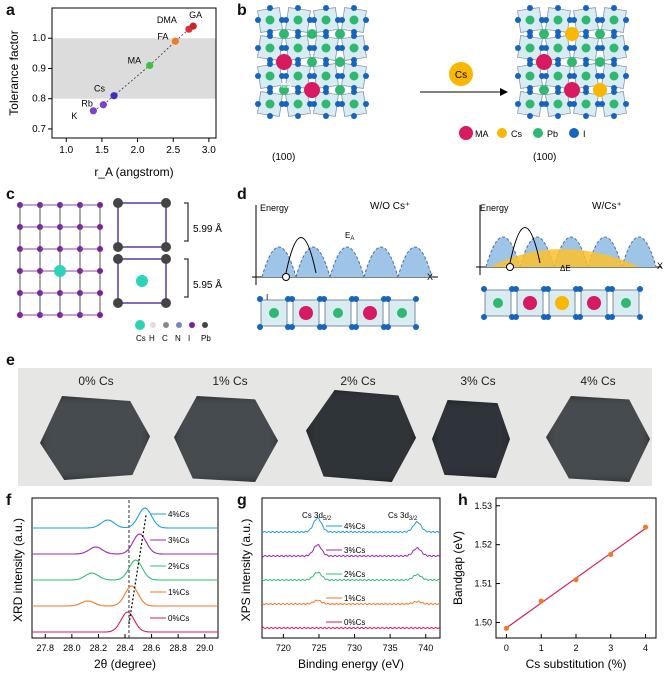 The width and height of the screenshot is (667, 675). Describe the element at coordinates (142, 281) in the screenshot. I see `cs-atom` at that location.